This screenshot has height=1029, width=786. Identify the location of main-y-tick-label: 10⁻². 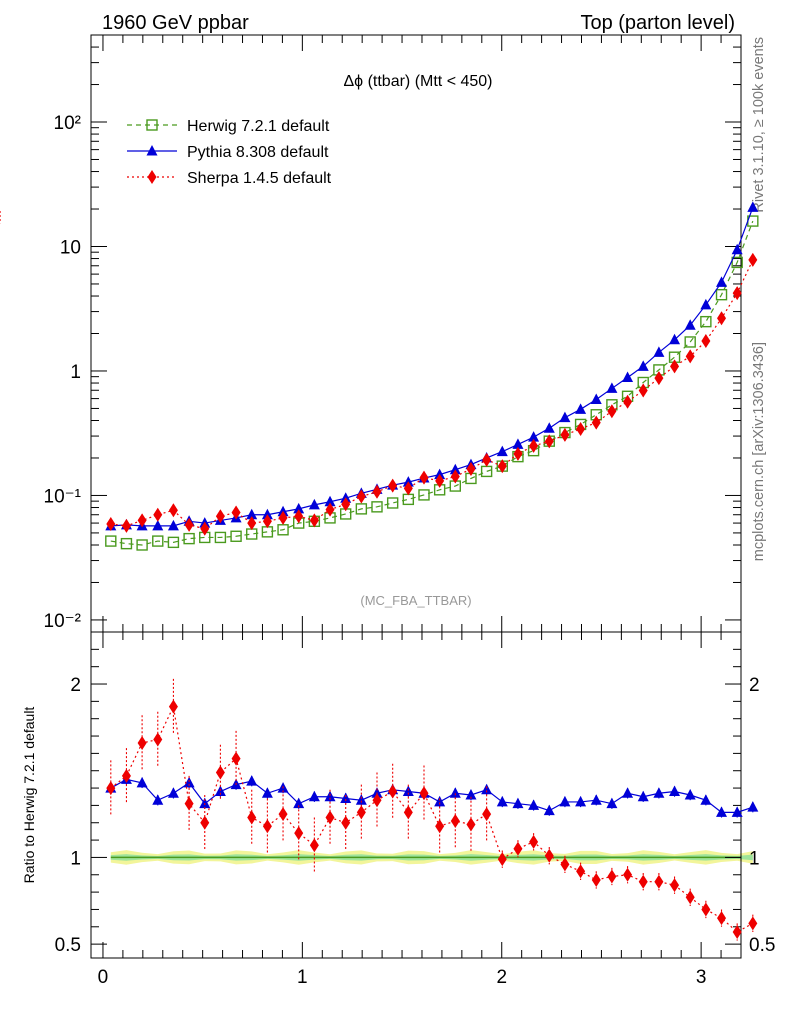
(63, 621).